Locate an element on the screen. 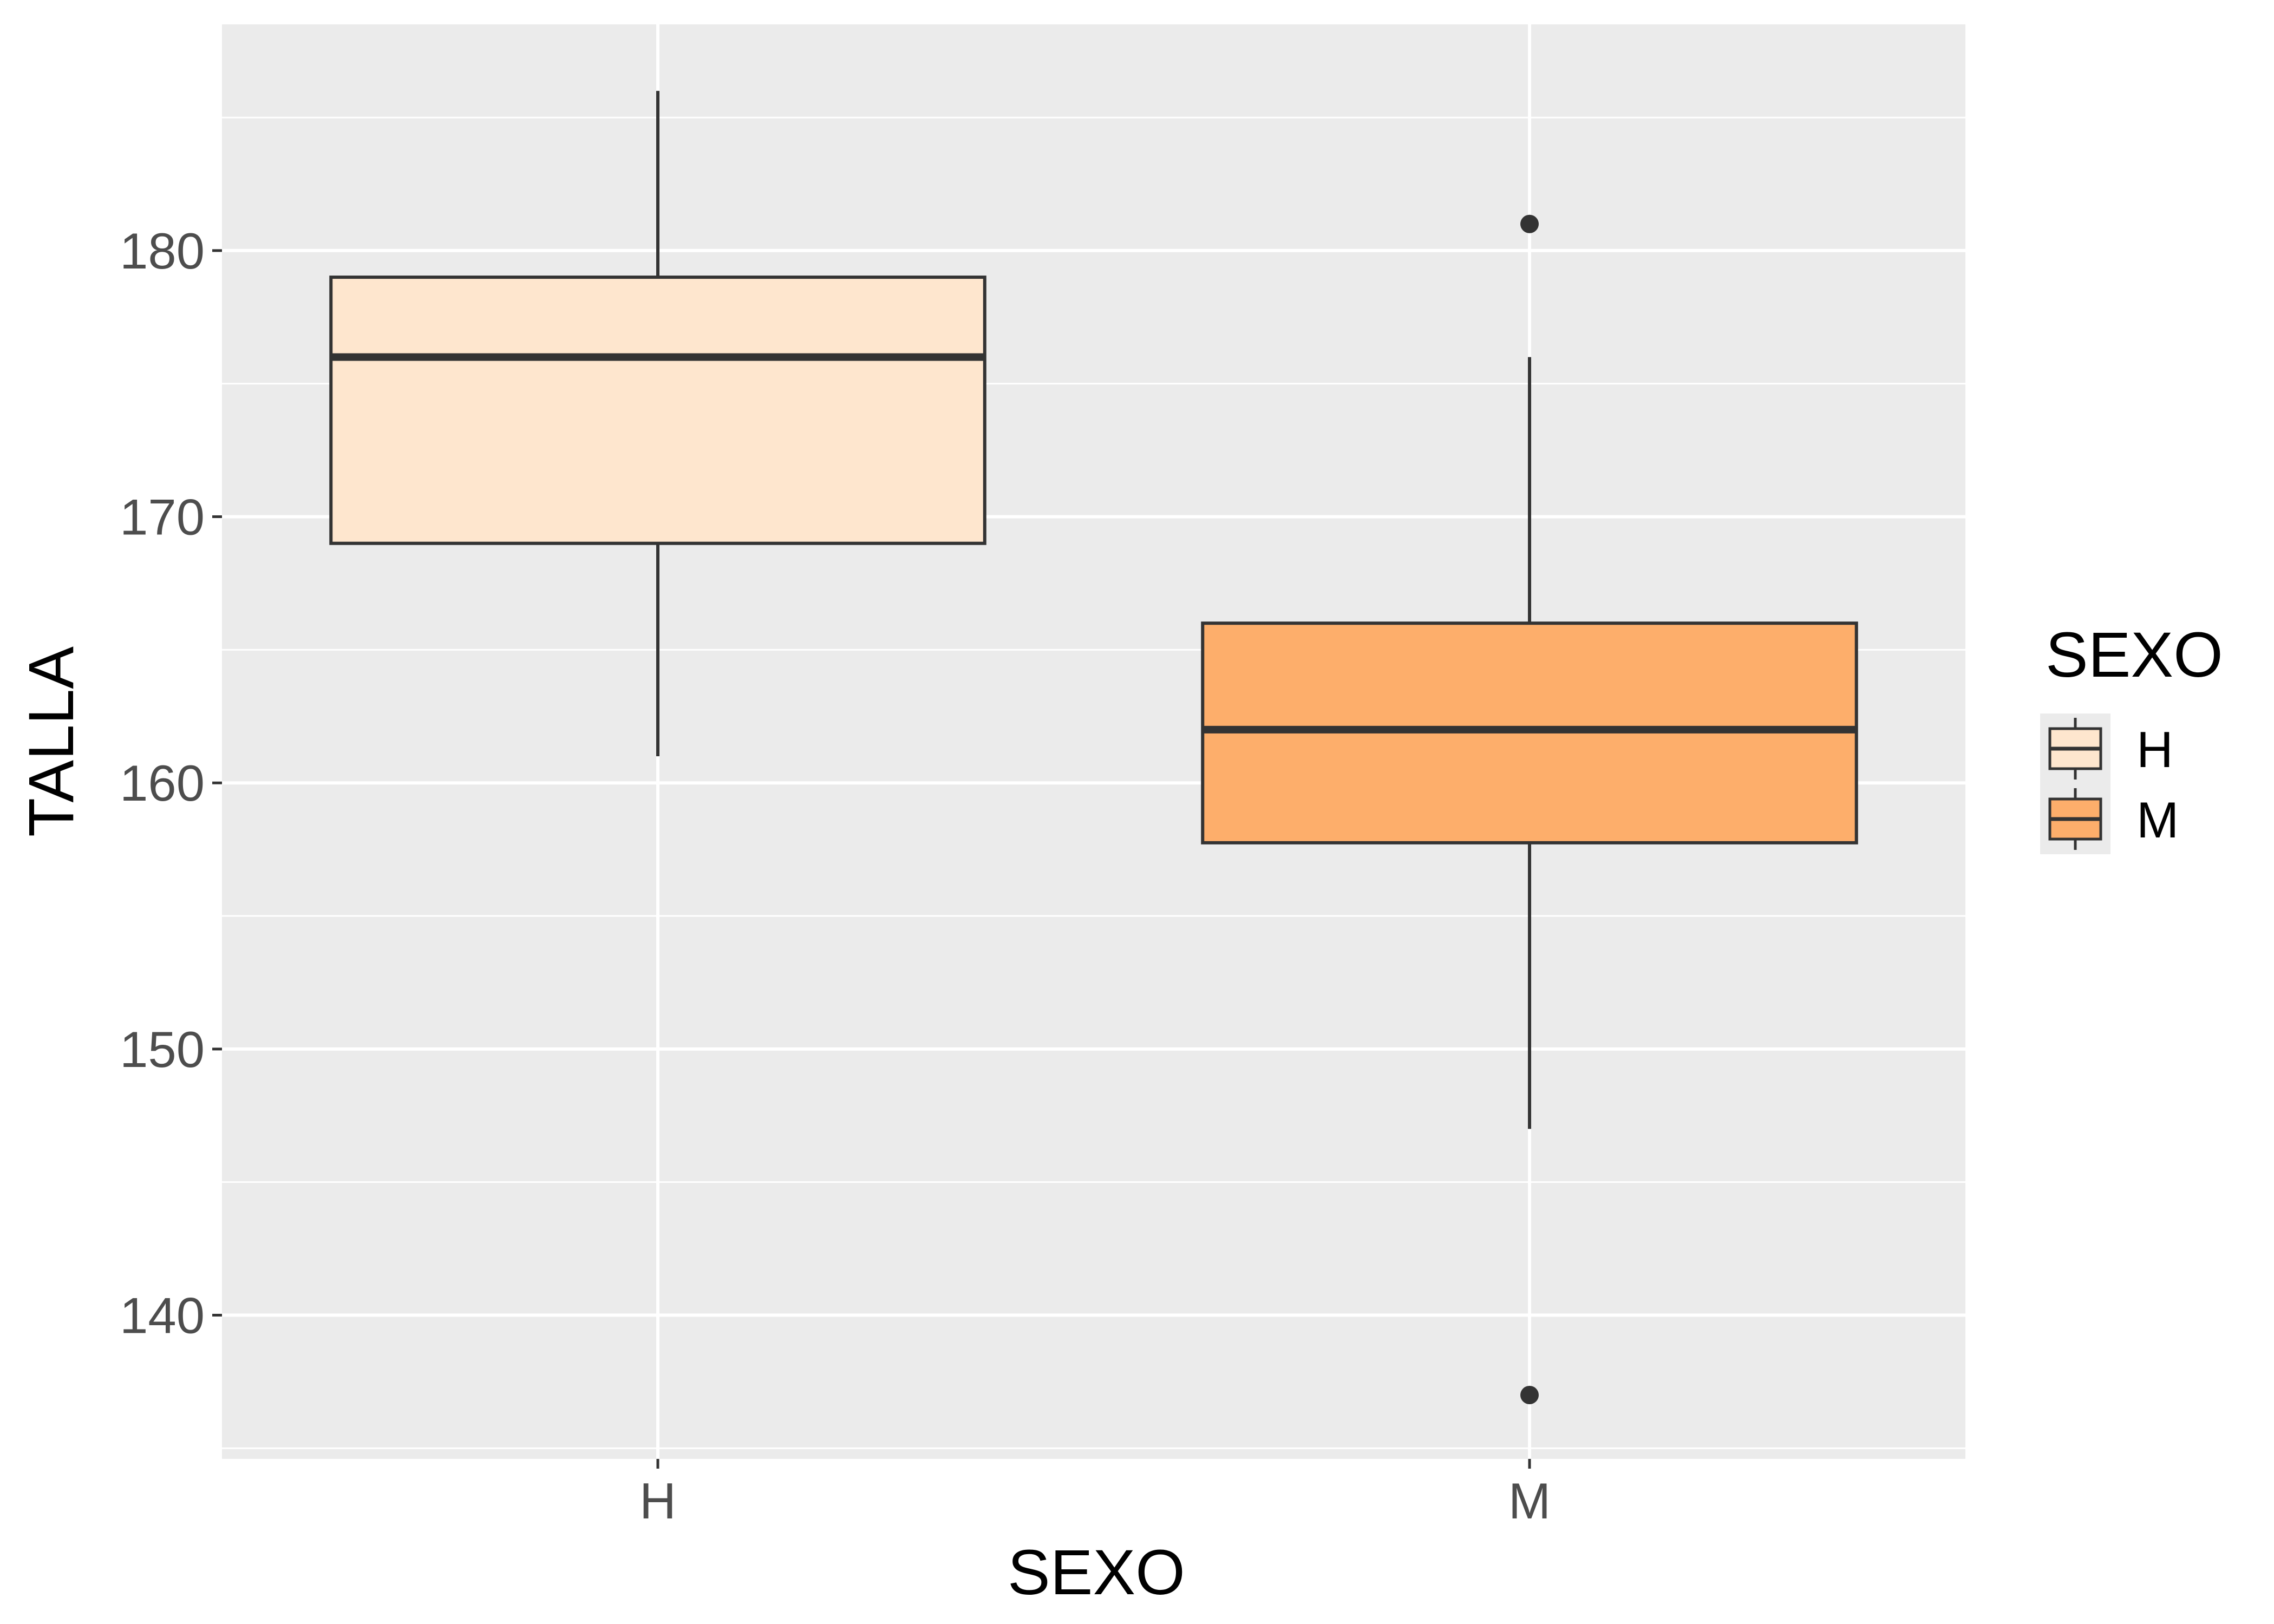  x-tick-label: M is located at coordinates (1530, 1500).